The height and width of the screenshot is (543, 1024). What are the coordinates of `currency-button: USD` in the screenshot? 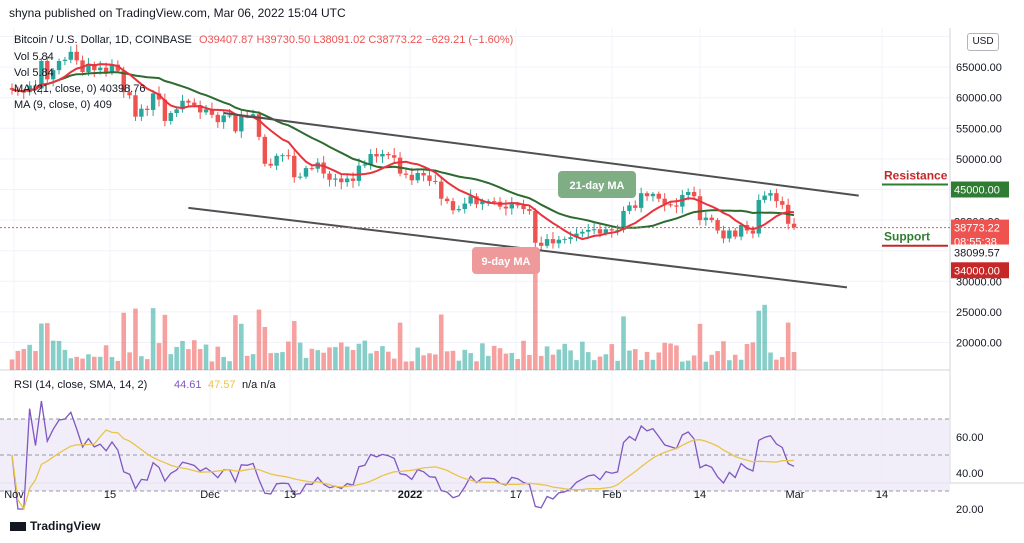 It's located at (983, 42).